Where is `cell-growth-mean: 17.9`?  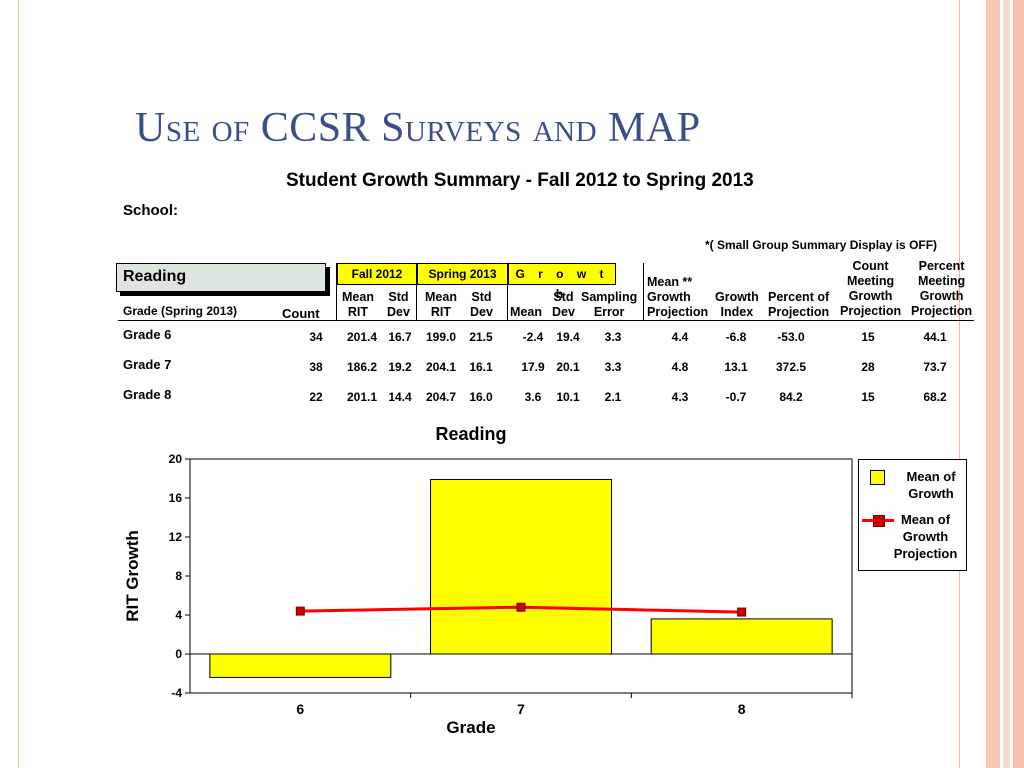
cell-growth-mean: 17.9 is located at coordinates (533, 367).